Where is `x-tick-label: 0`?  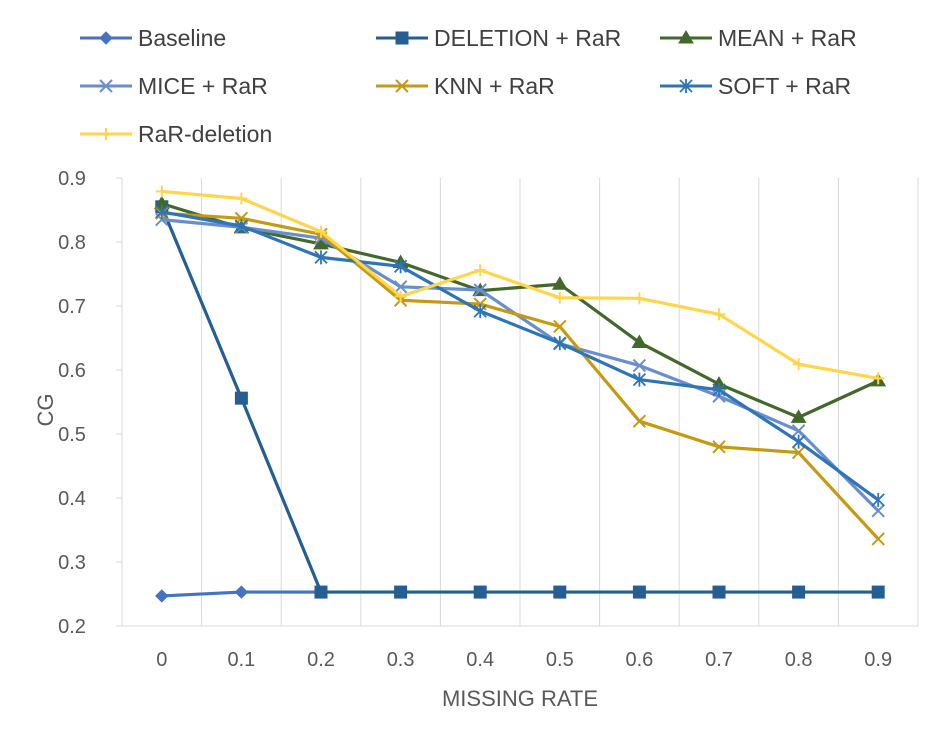
x-tick-label: 0 is located at coordinates (161, 660).